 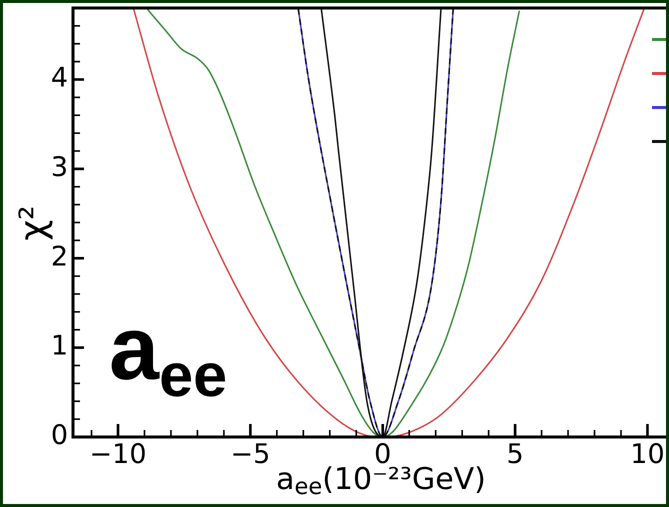 I want to click on y-axis-title: χ², so click(x=33, y=223).